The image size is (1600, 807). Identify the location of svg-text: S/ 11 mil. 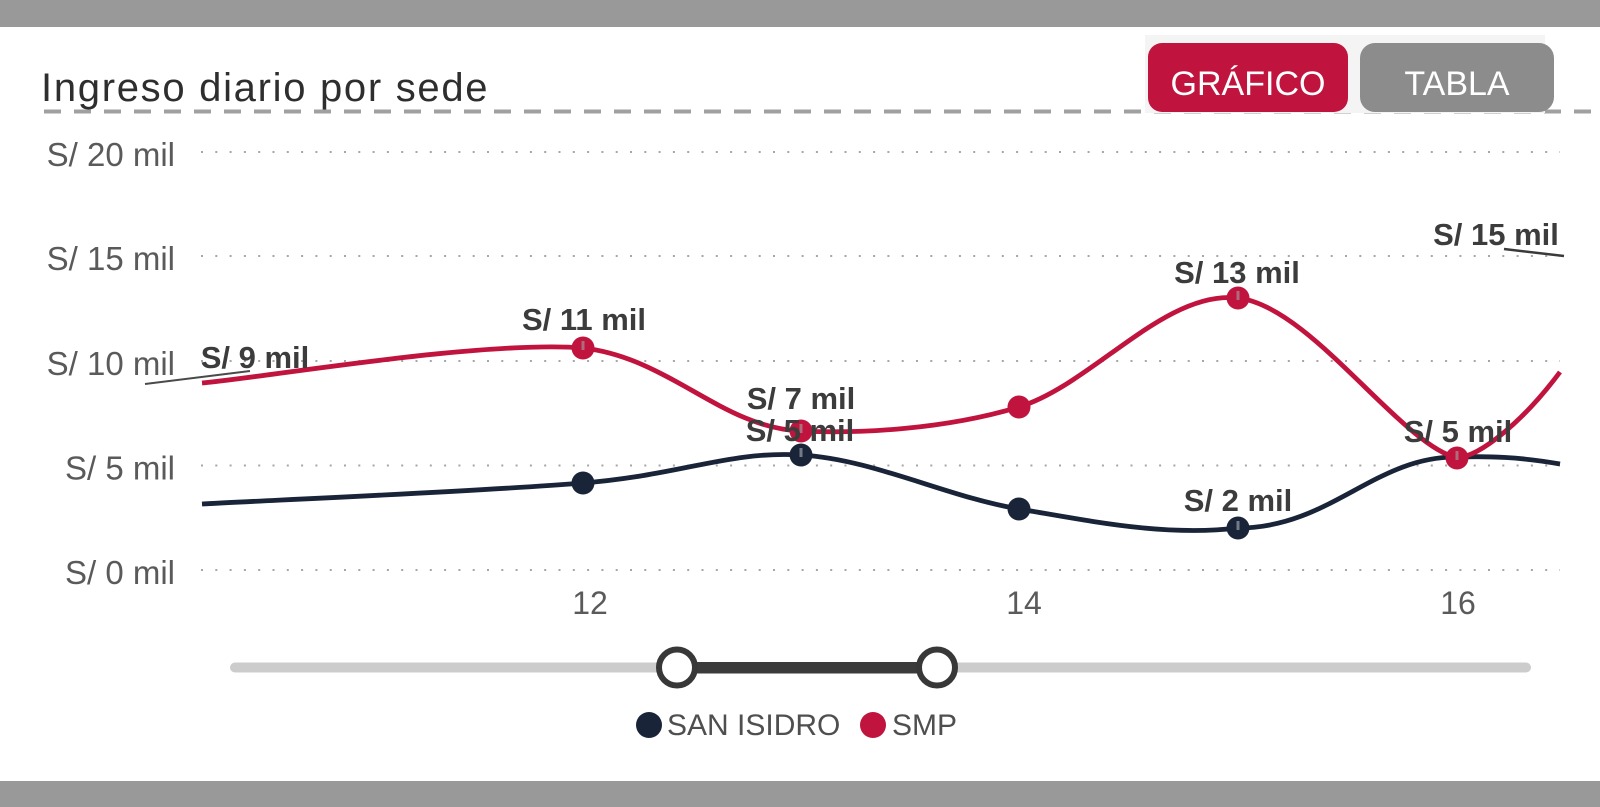
(584, 319).